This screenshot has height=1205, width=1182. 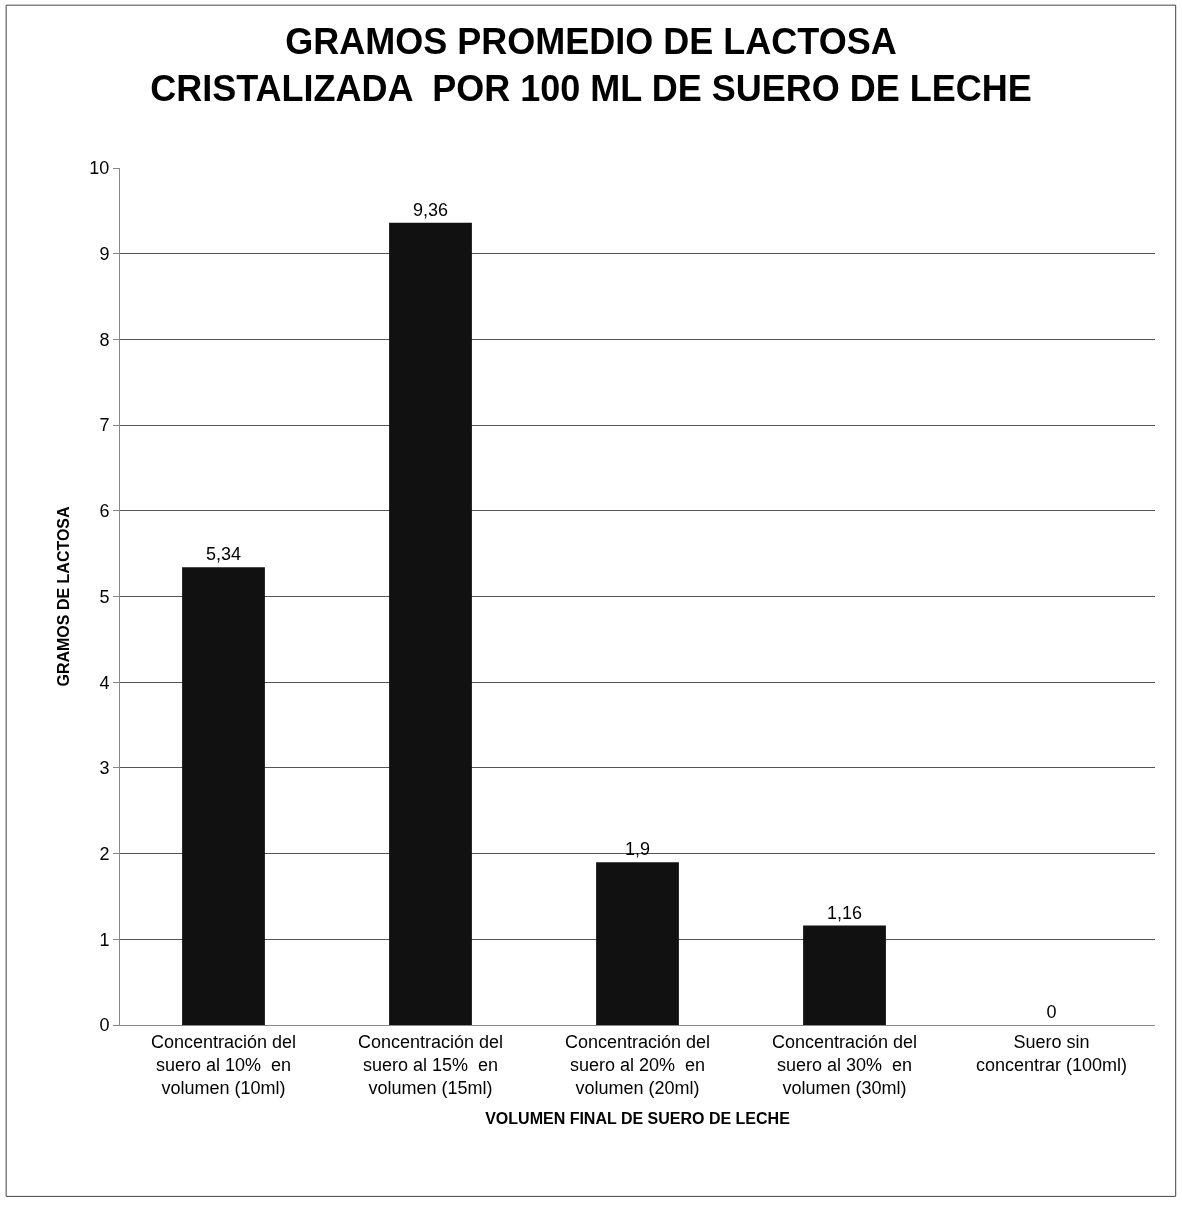 I want to click on y-tick-label: 10, so click(x=99, y=168).